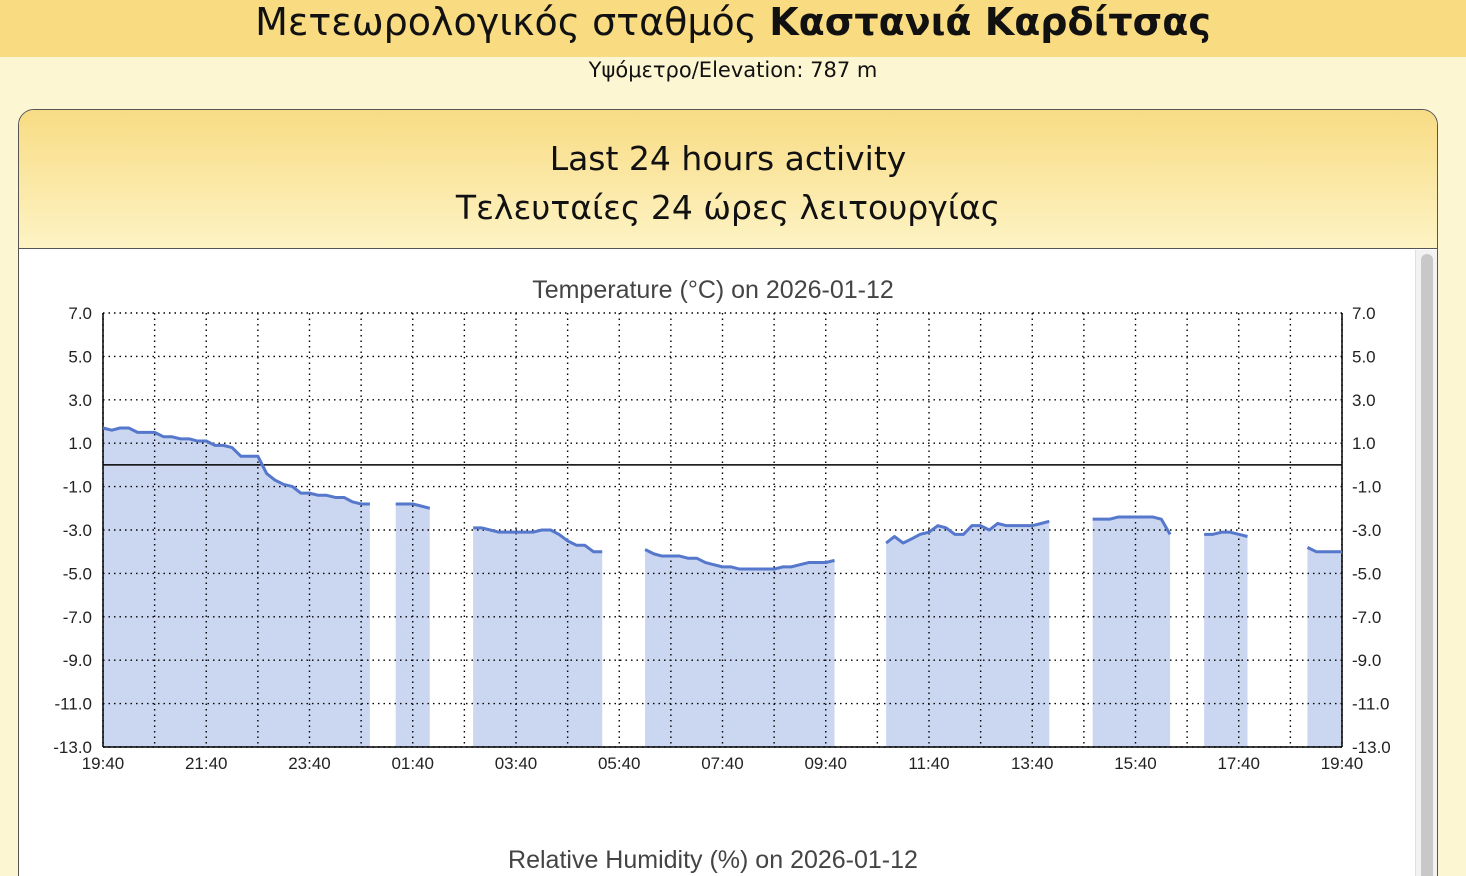 The image size is (1466, 876). Describe the element at coordinates (1364, 443) in the screenshot. I see `y-tick-label-right: 1.0` at that location.